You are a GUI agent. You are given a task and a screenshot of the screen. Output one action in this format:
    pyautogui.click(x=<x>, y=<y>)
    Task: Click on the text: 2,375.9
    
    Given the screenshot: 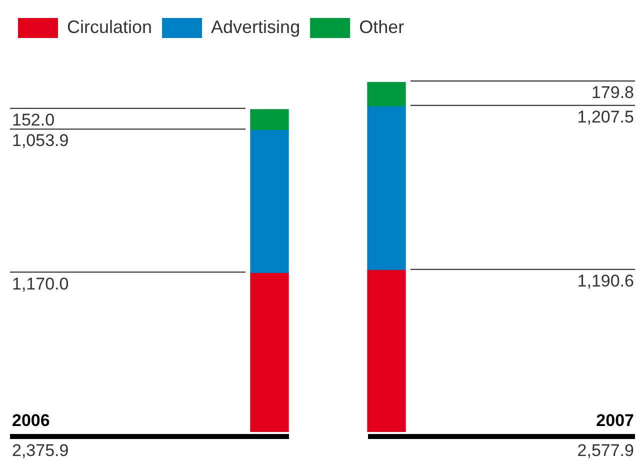 What is the action you would take?
    pyautogui.click(x=40, y=450)
    